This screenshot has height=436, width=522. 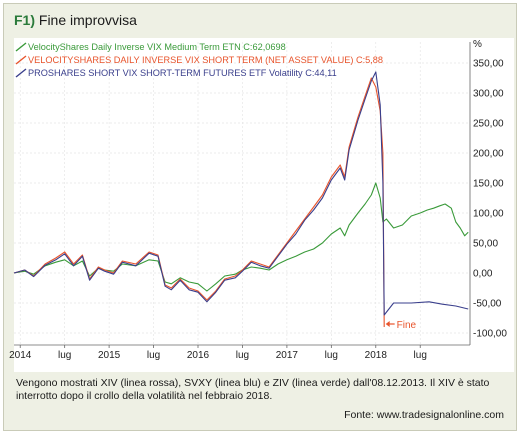 I want to click on figure-title-text: Fine improvvisa, so click(x=87, y=20).